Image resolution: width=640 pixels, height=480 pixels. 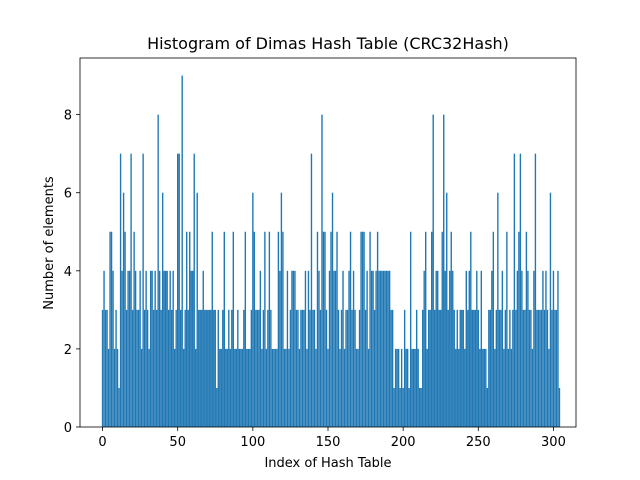 I want to click on y-tick-label: 4, so click(x=68, y=272).